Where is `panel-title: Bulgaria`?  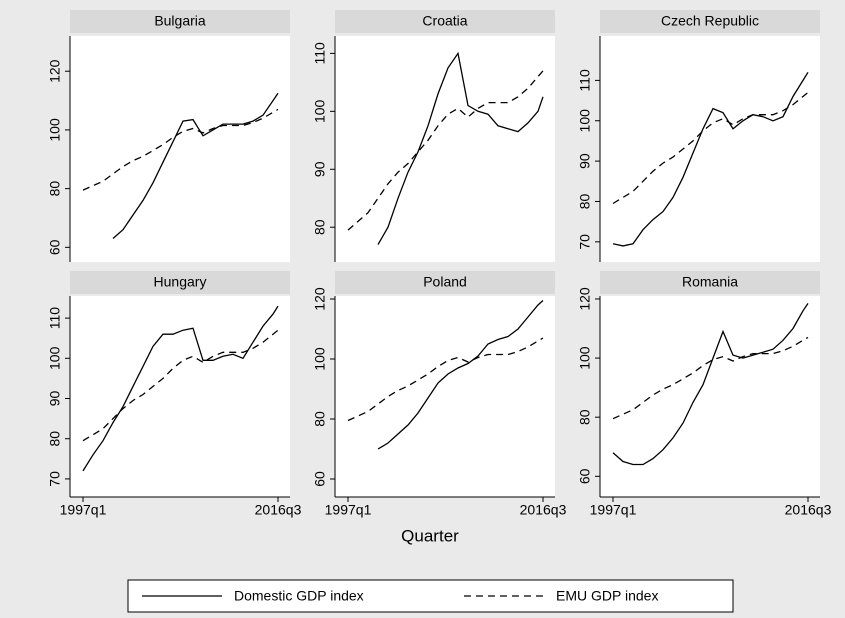 panel-title: Bulgaria is located at coordinates (180, 21).